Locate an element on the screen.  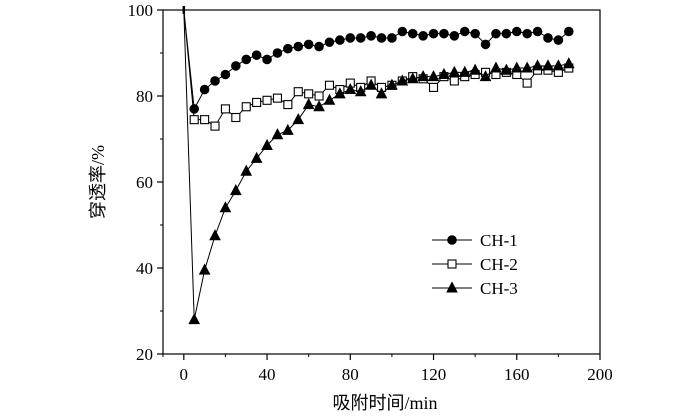
legend: CH-1 CH-2 CH-3 is located at coordinates (475, 264).